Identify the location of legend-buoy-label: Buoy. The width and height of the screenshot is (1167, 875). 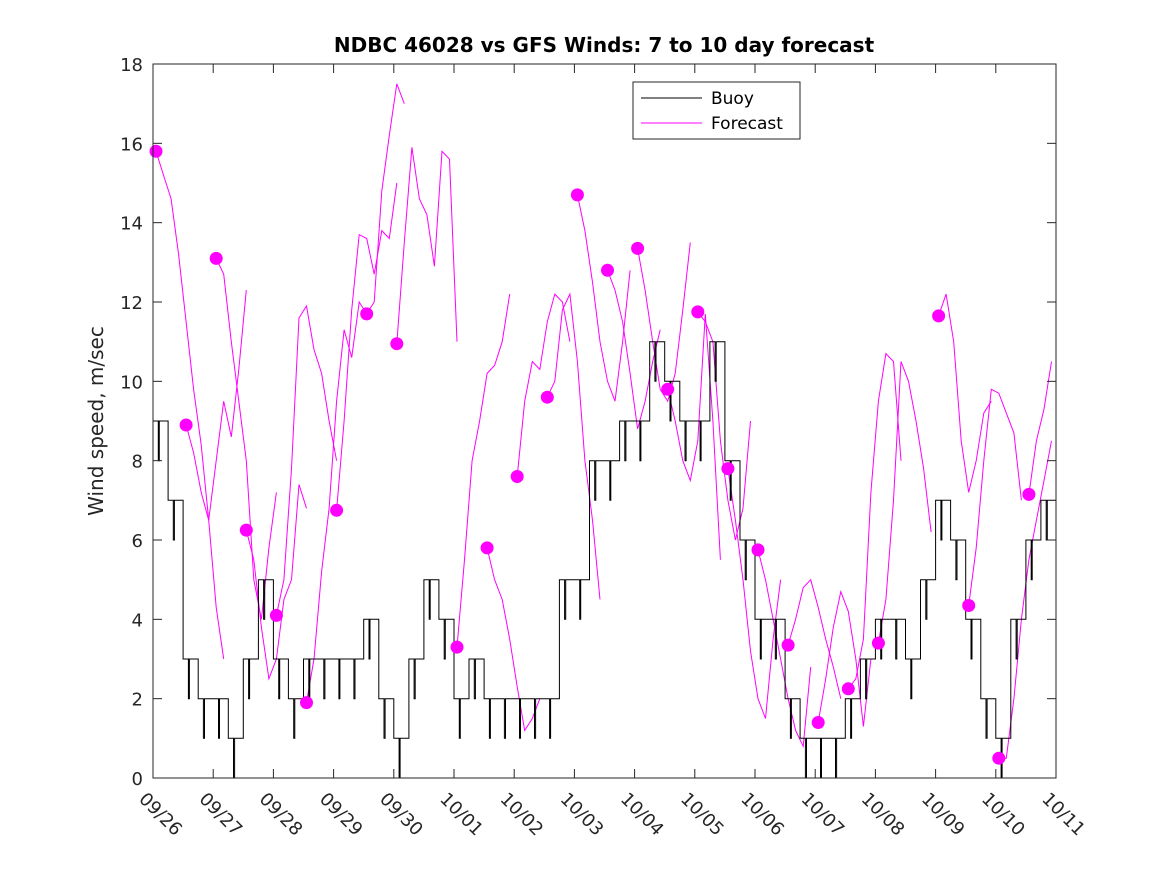
(732, 99).